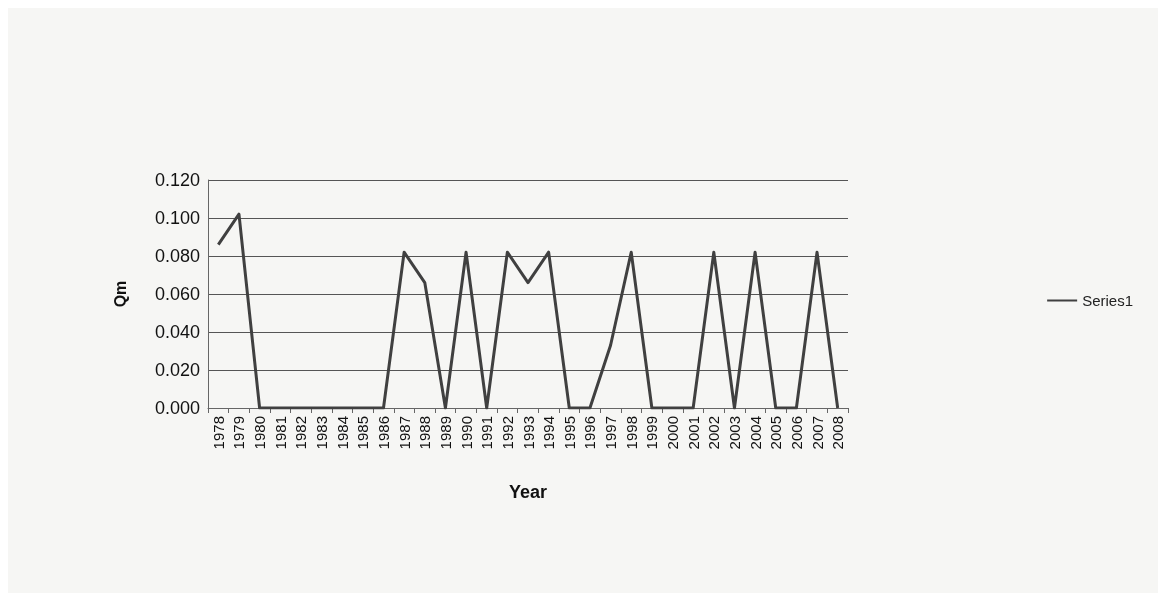 This screenshot has width=1169, height=604. Describe the element at coordinates (322, 433) in the screenshot. I see `x-tick-label: 1983` at that location.